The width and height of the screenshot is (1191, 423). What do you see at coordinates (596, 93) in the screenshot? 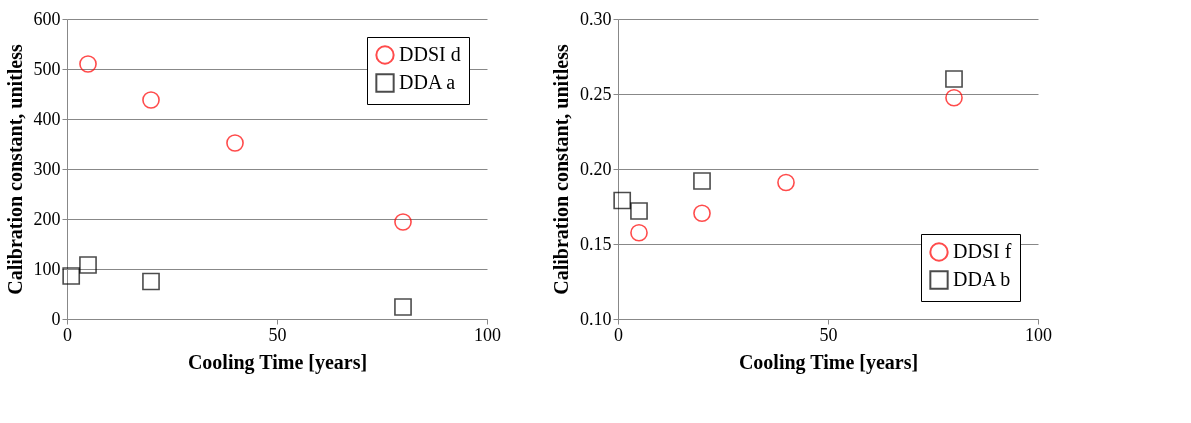
I see `y-tick-label: 0.25` at bounding box center [596, 93].